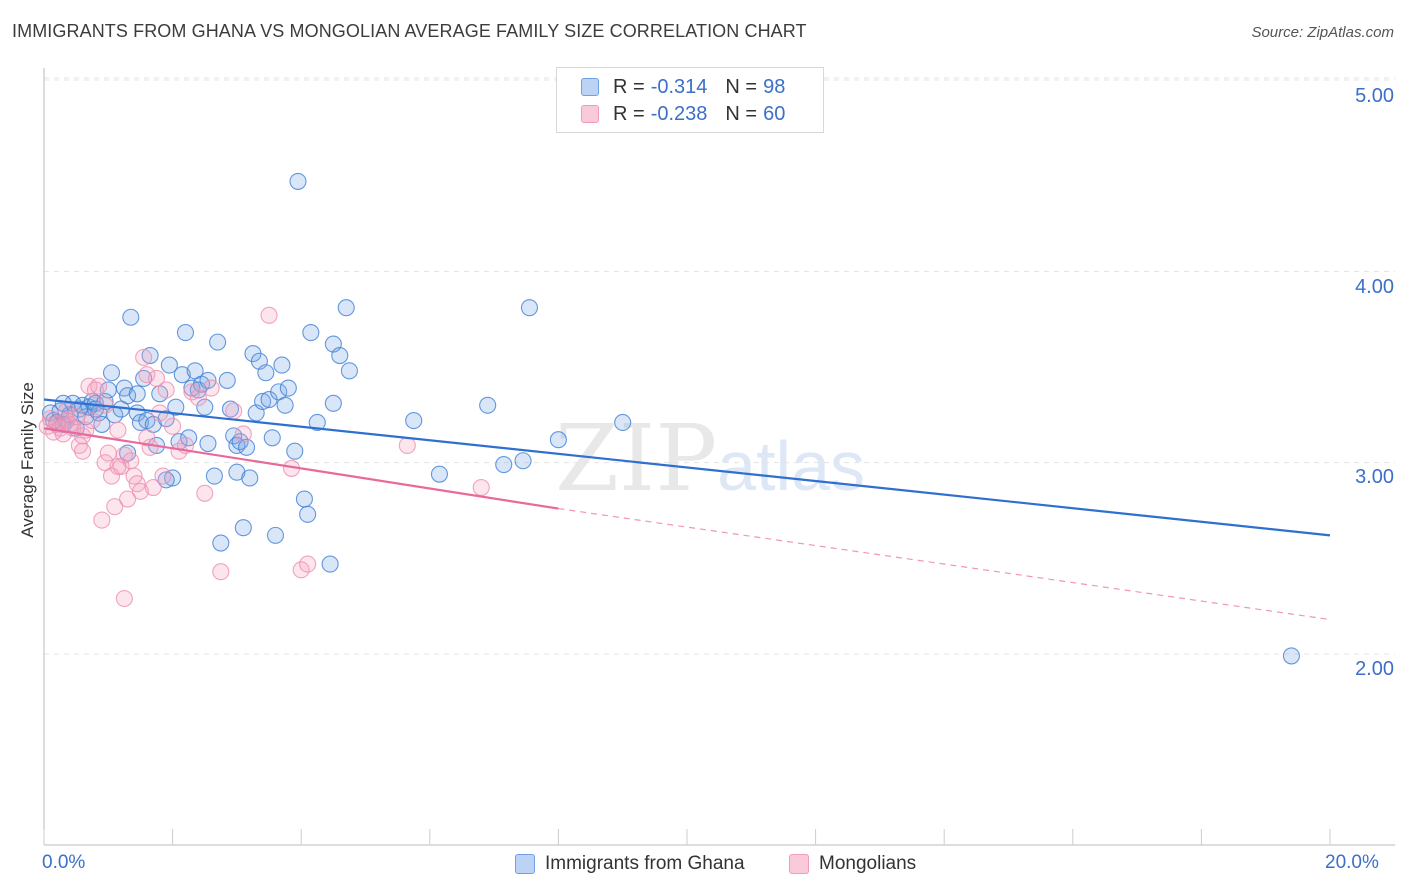 The height and width of the screenshot is (892, 1406). I want to click on legend-row-mongolians: R = -0.238 N = 60, so click(683, 114).